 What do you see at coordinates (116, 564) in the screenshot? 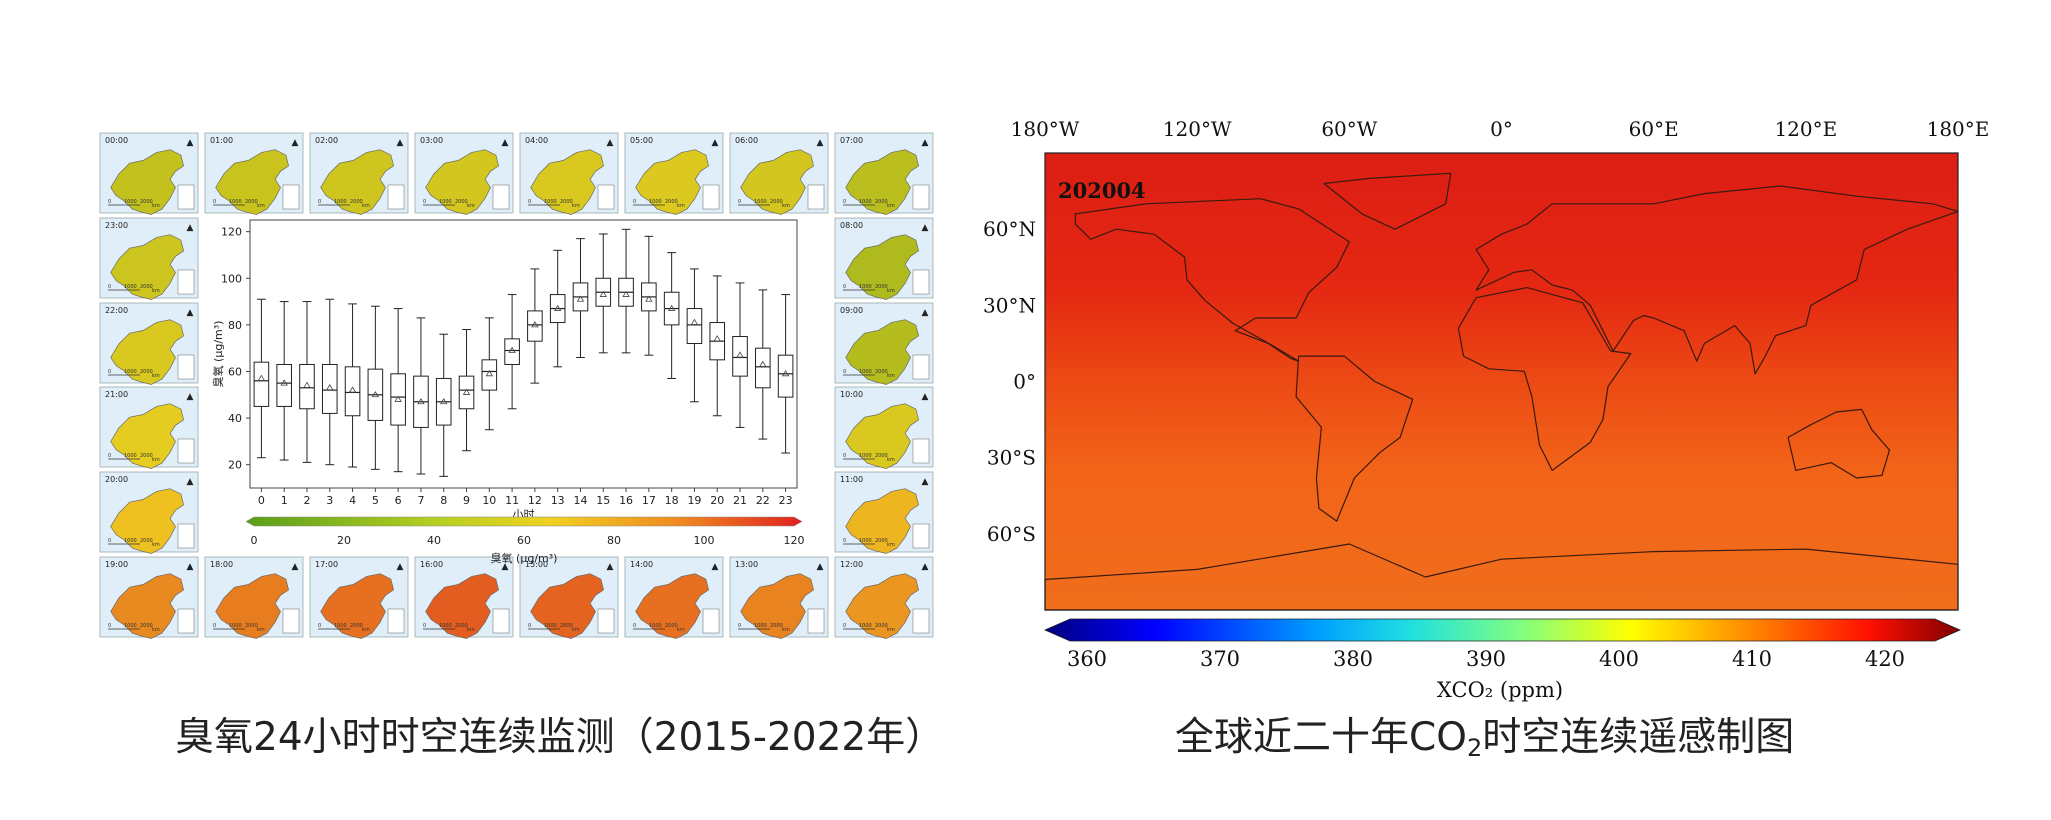
I see `map-tile-hour-label: 19:00` at bounding box center [116, 564].